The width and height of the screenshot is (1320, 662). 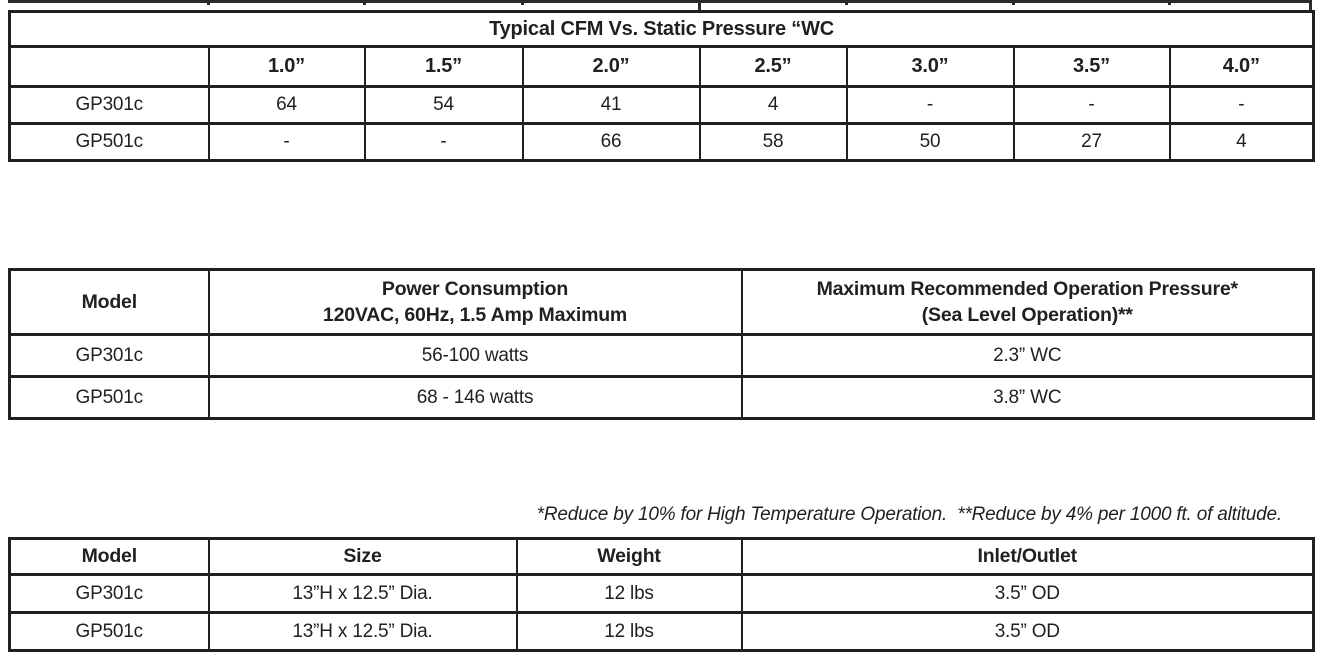 What do you see at coordinates (1027, 397) in the screenshot?
I see `pressure-cell: 3.8” WC` at bounding box center [1027, 397].